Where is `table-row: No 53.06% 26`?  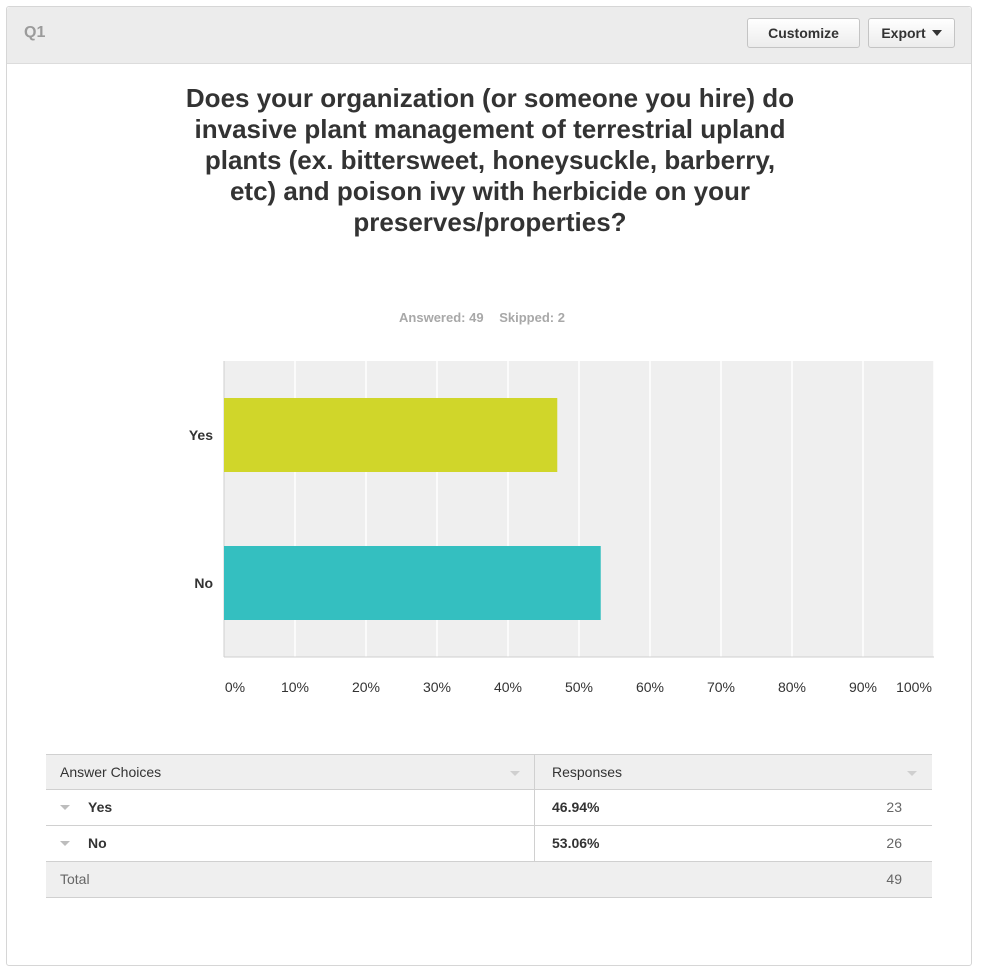
table-row: No 53.06% 26 is located at coordinates (489, 844).